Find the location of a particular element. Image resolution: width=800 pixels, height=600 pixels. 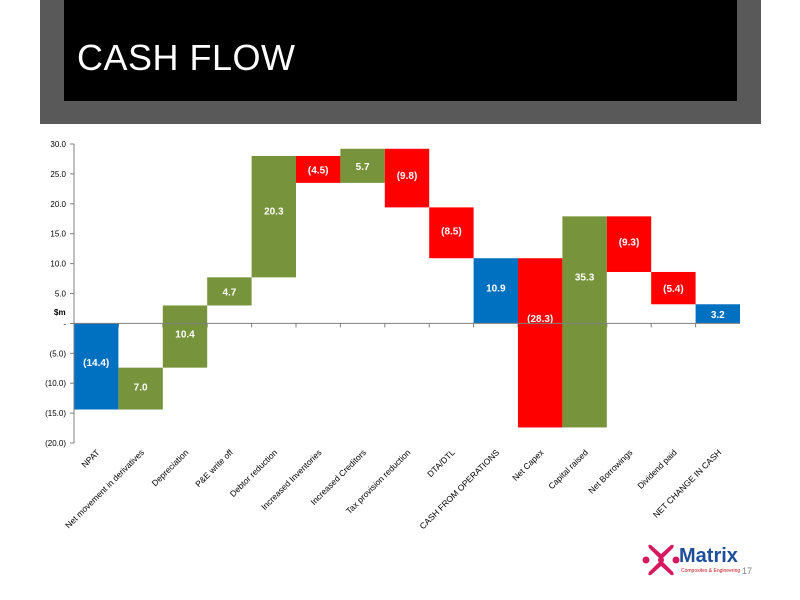

data-label: (14.4) is located at coordinates (96, 363).